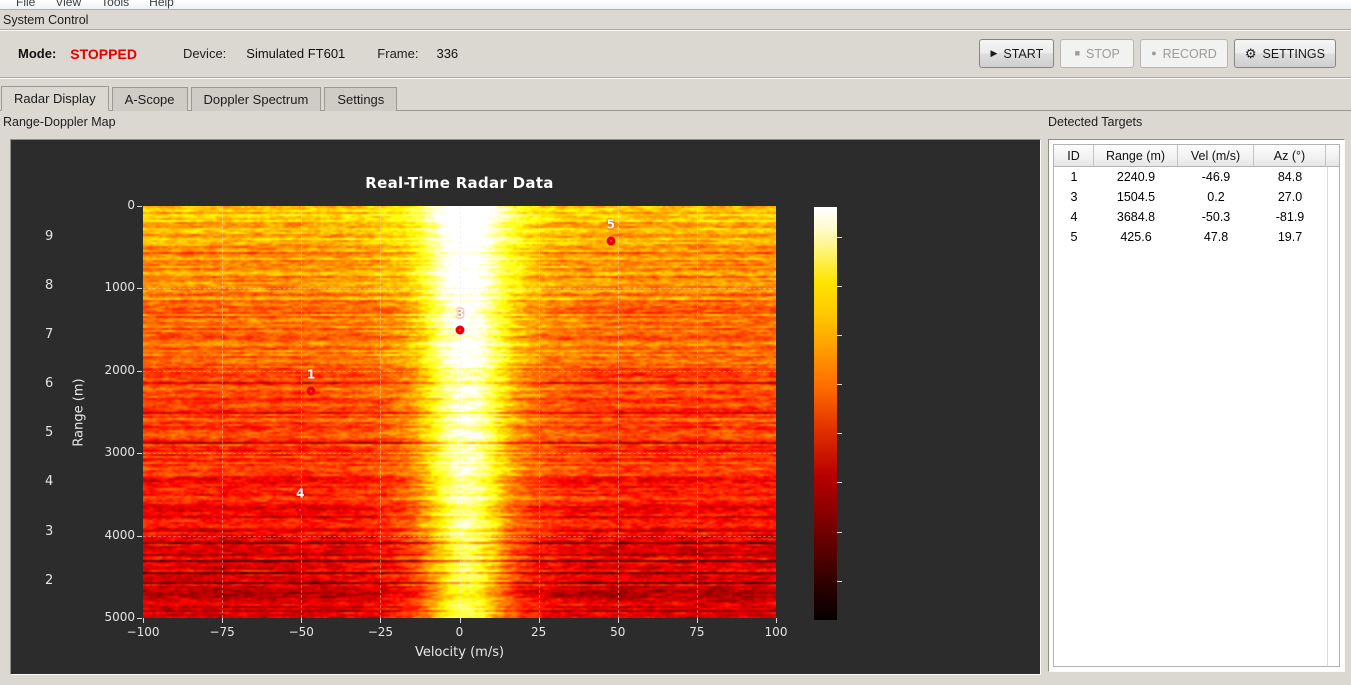 The image size is (1351, 685). What do you see at coordinates (1290, 217) in the screenshot?
I see `cell-az: -81.9` at bounding box center [1290, 217].